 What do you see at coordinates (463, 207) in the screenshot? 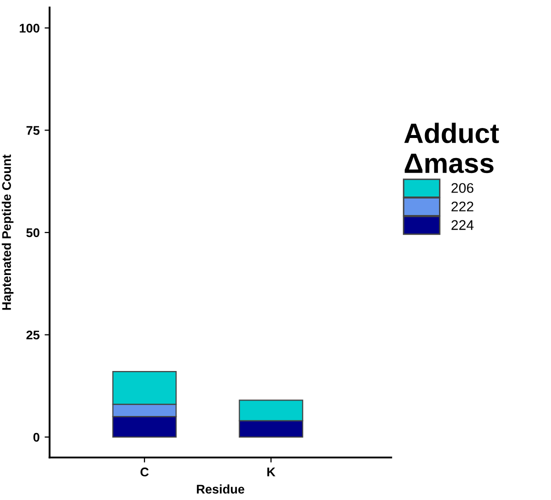
I see `legend-label: 222` at bounding box center [463, 207].